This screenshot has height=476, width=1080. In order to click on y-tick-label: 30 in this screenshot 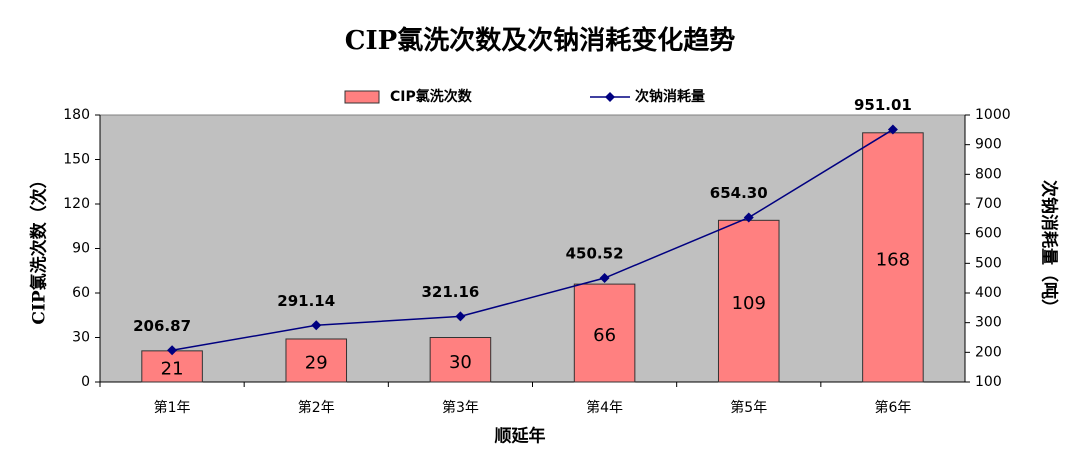, I will do `click(81, 338)`.